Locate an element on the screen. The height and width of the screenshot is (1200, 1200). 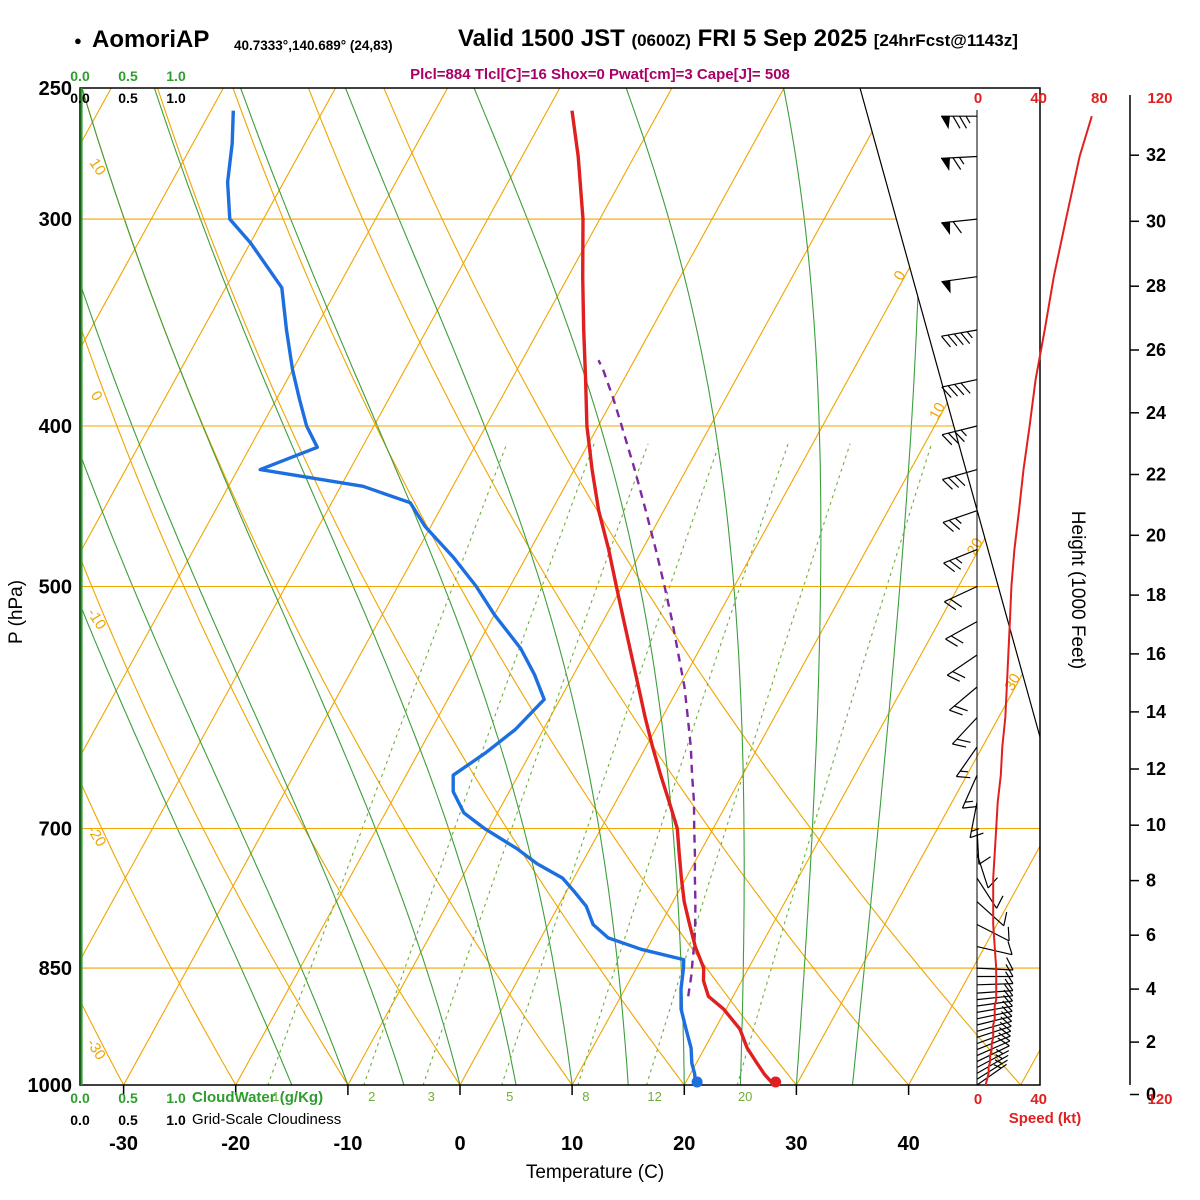
valid-zulu: (0600Z) is located at coordinates (661, 40).